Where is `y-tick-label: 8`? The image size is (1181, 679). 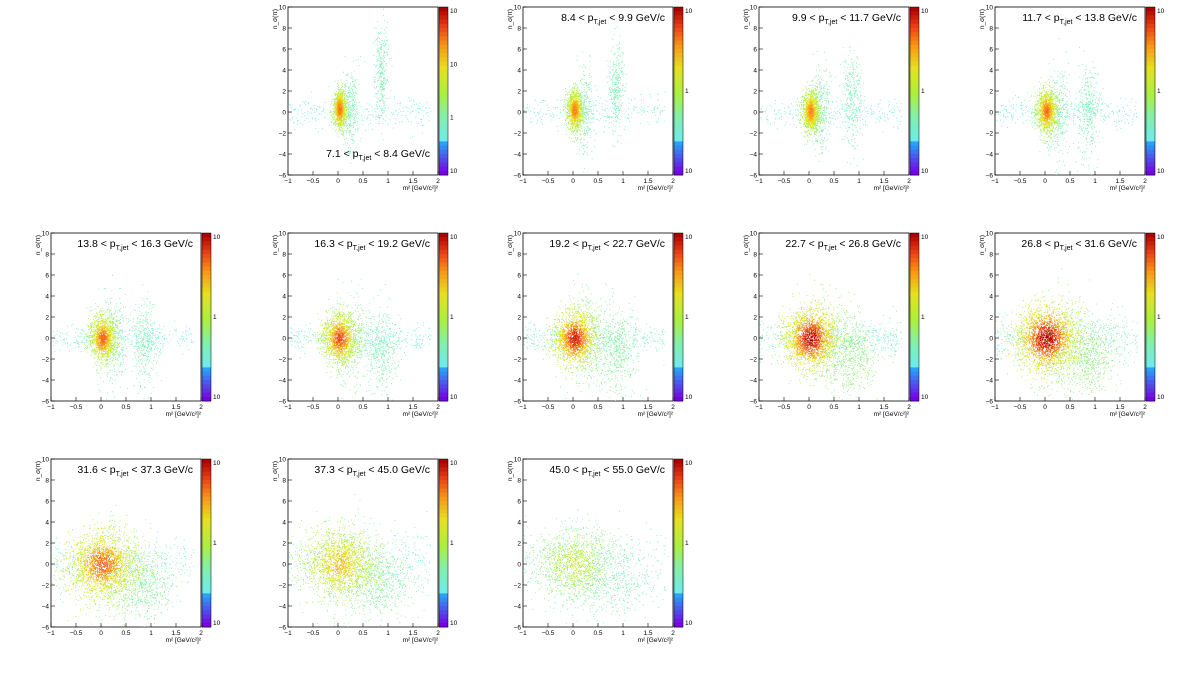 y-tick-label: 8 is located at coordinates (284, 480).